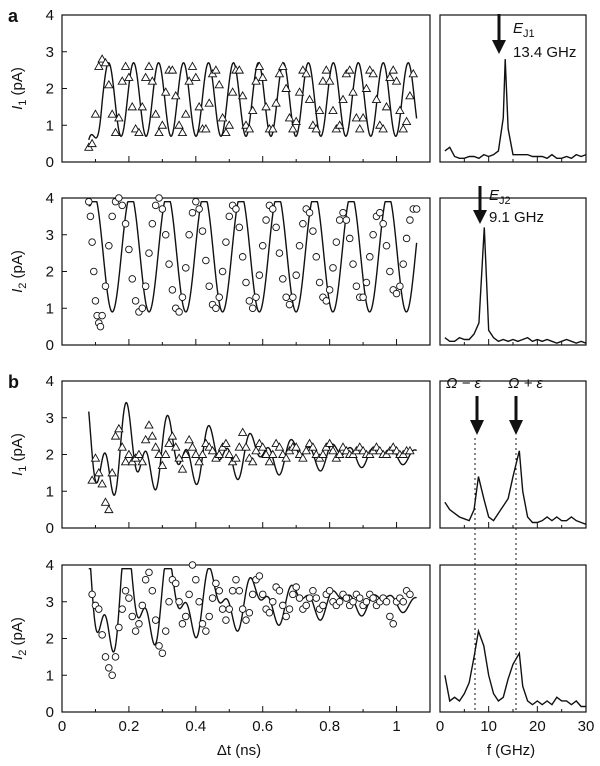 The image size is (600, 766). Describe the element at coordinates (239, 750) in the screenshot. I see `x-axis-label-time: Δt (ns)` at that location.